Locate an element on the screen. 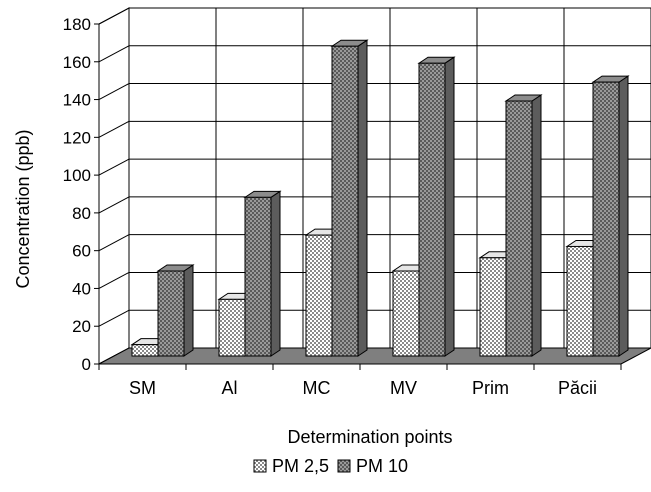  y-tick-label: 120 is located at coordinates (77, 137).